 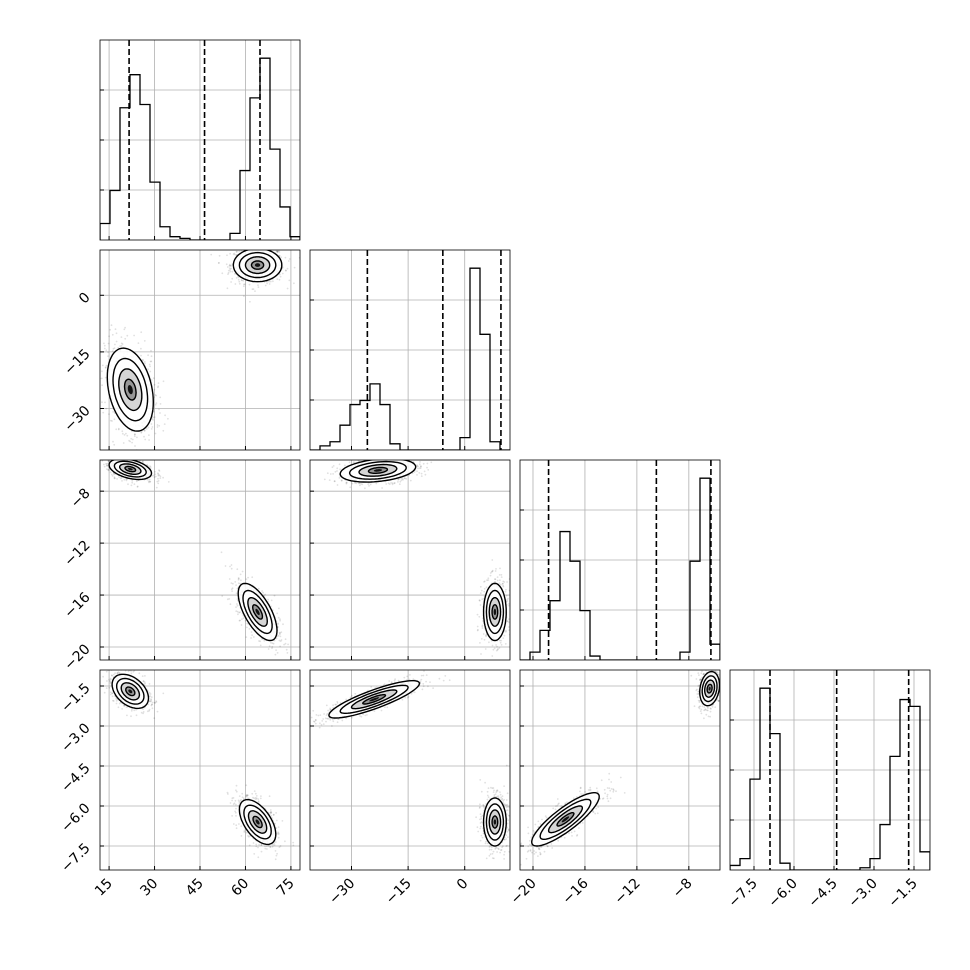 I want to click on panel-content, so click(x=200, y=560).